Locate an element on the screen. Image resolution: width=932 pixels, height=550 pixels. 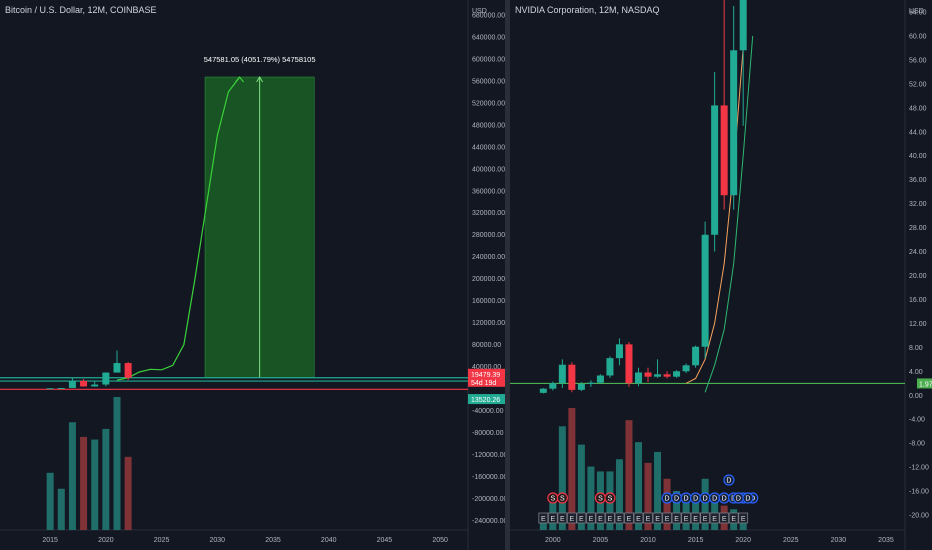
y-tick-label: 120000.00 is located at coordinates (488, 323).